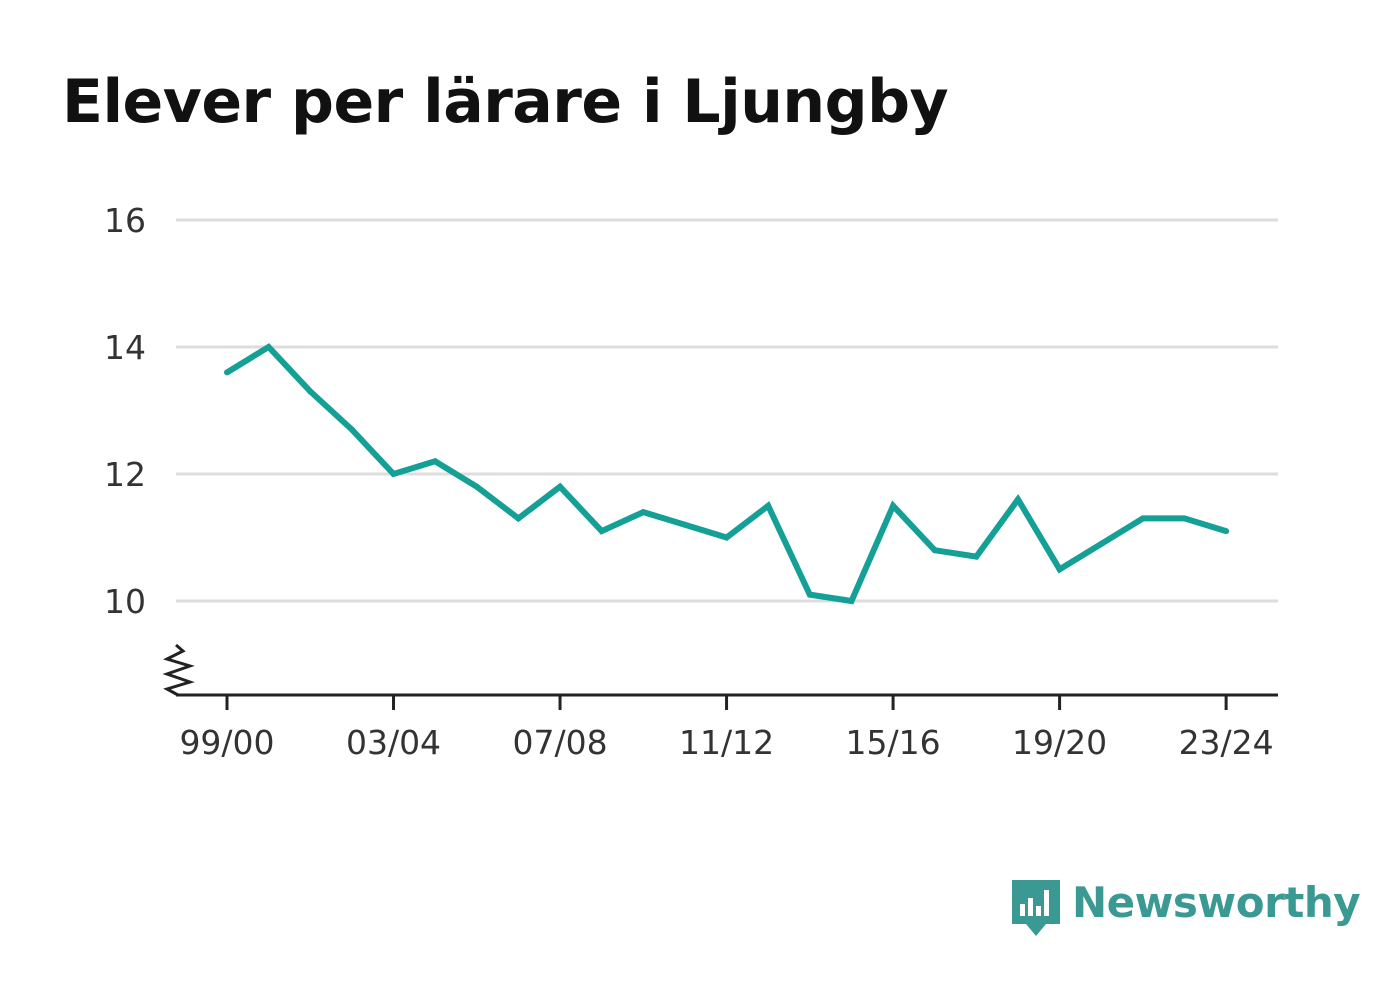 This screenshot has width=1382, height=999. I want to click on x-tick-label: 07/08, so click(559, 742).